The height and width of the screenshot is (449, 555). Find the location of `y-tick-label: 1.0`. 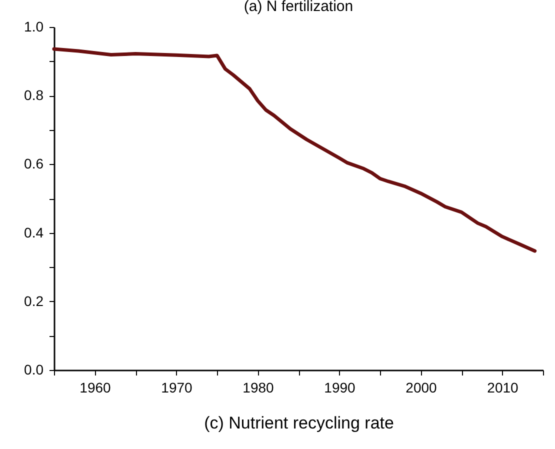

y-tick-label: 1.0 is located at coordinates (34, 26).